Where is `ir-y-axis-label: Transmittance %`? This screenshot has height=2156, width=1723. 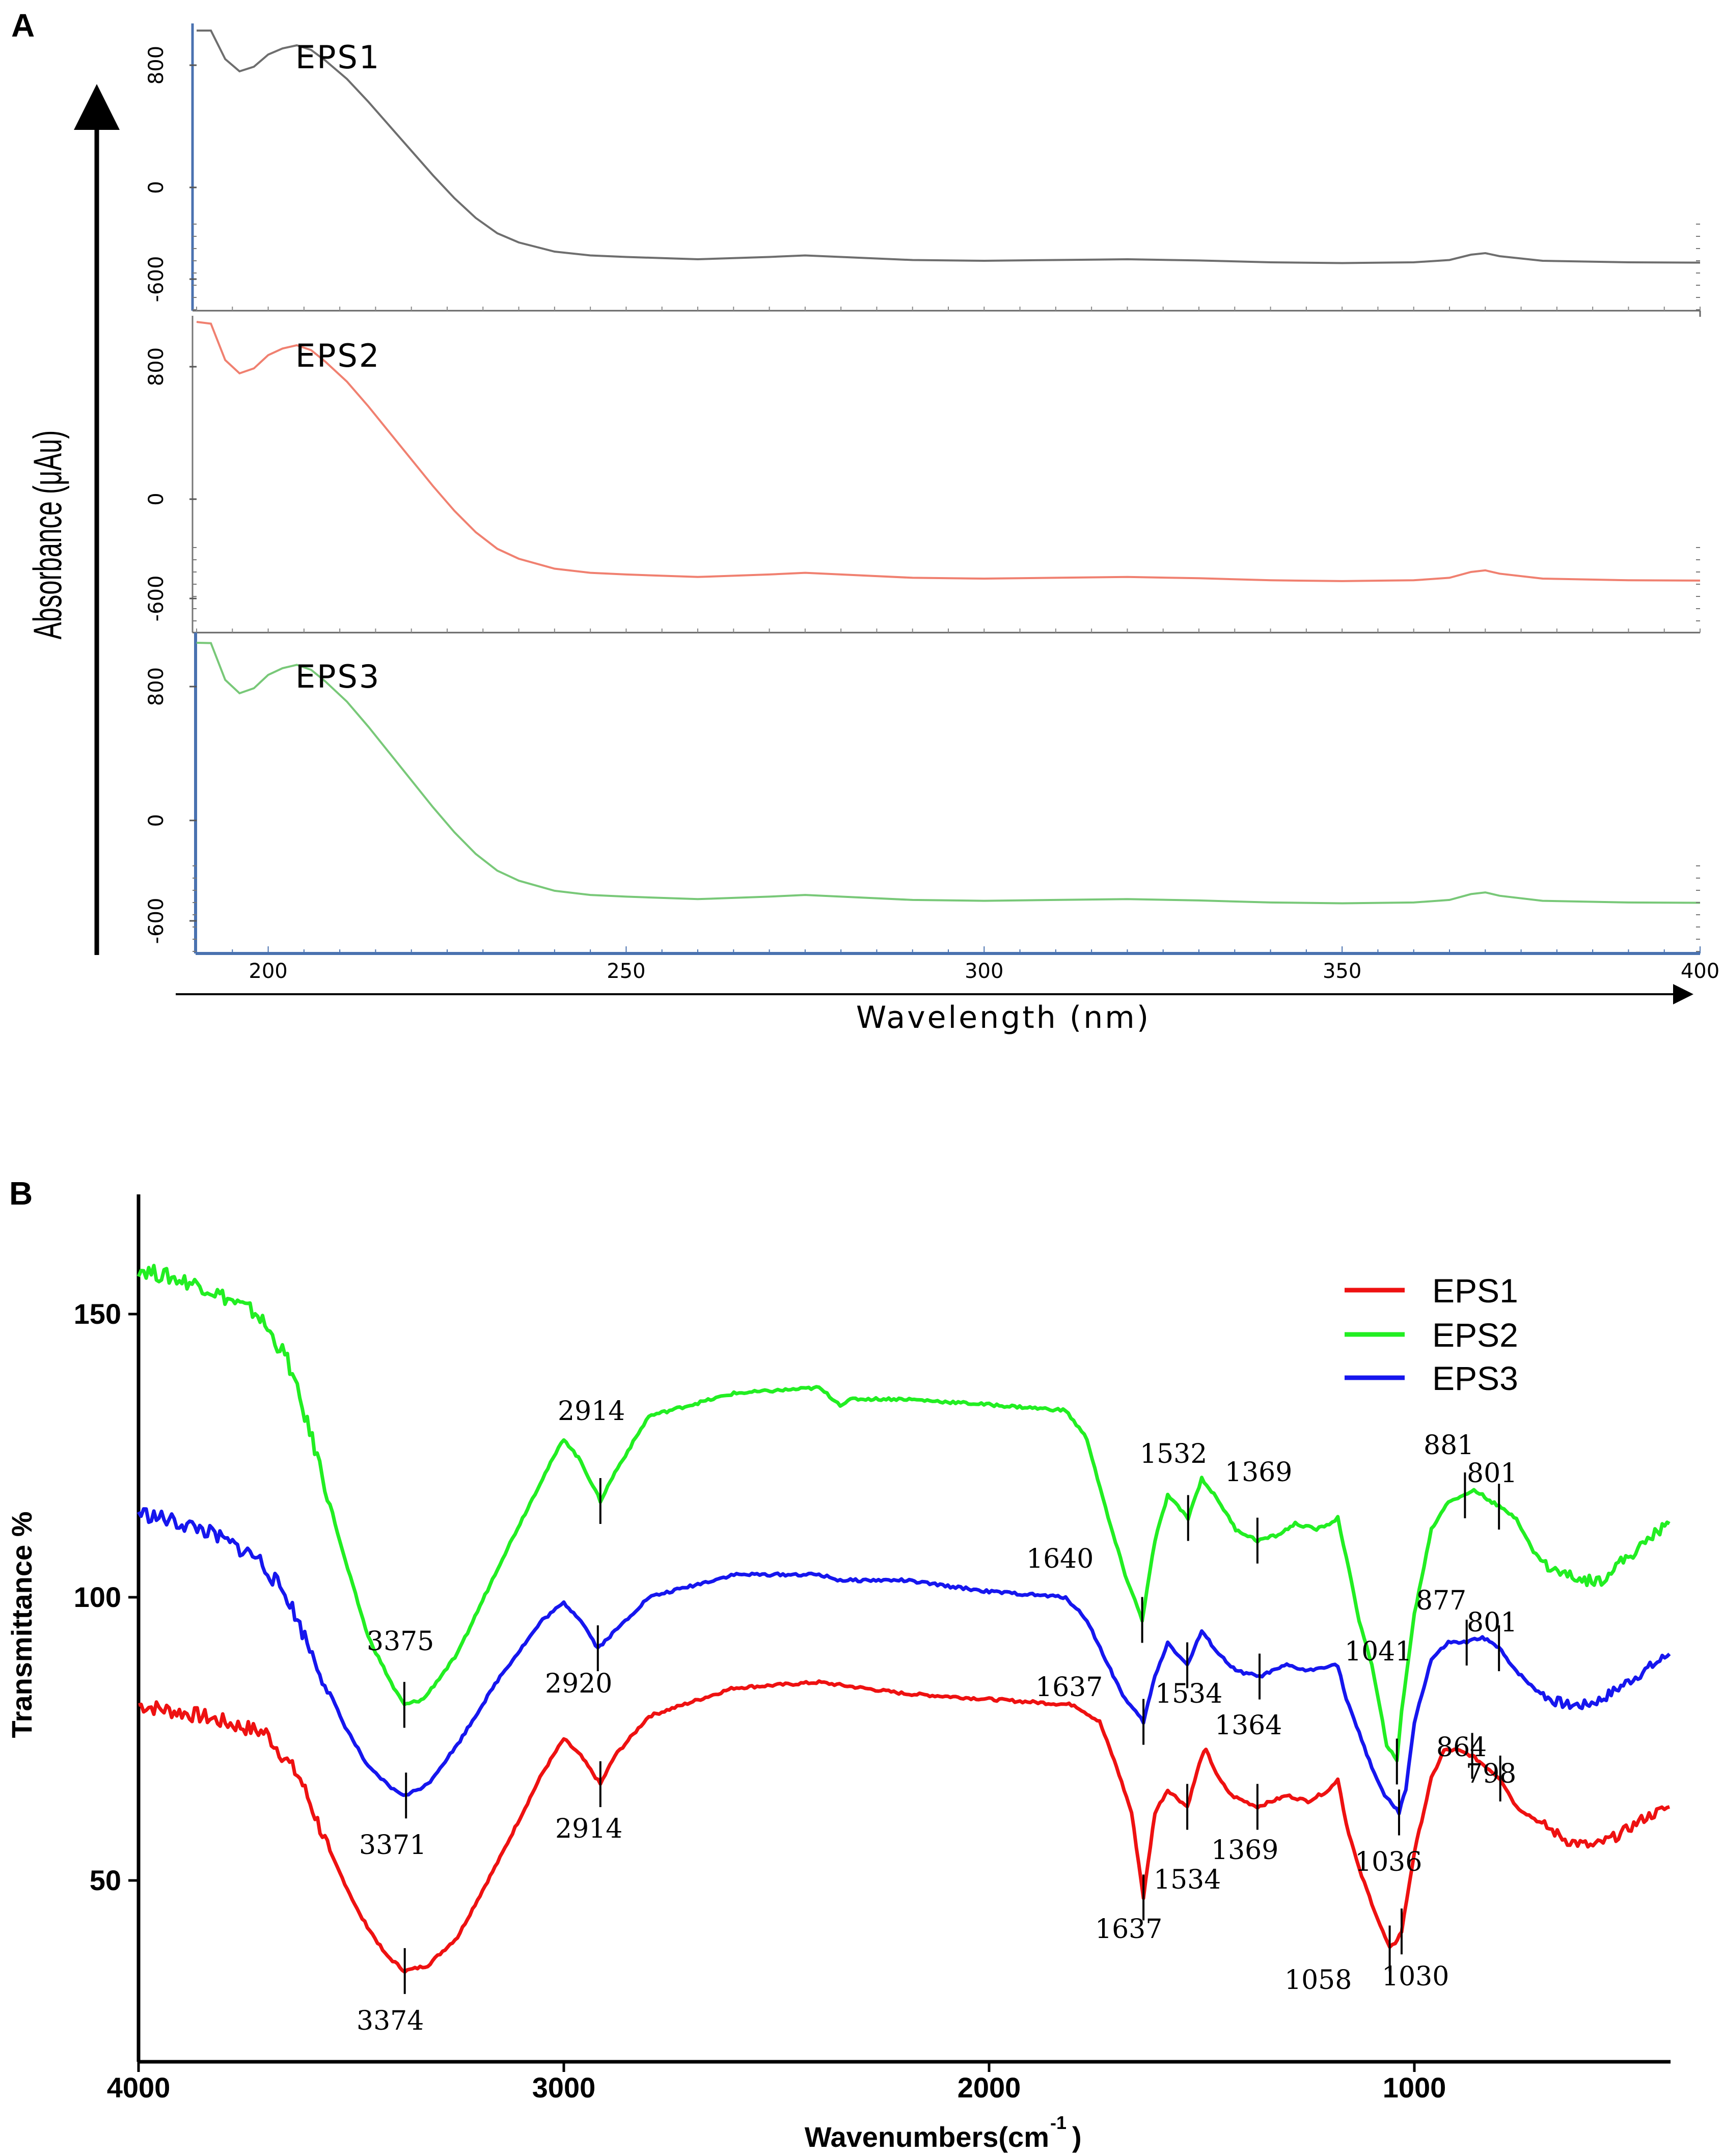 ir-y-axis-label: Transmittance % is located at coordinates (22, 1624).